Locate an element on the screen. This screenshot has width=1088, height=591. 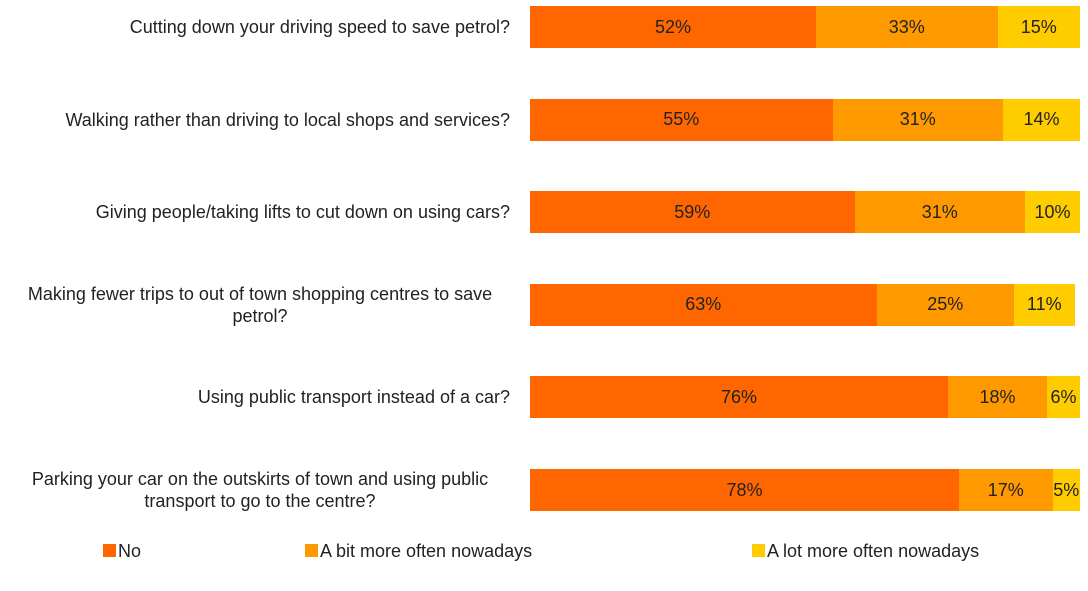
category-text: Using public transport instead of a car? is located at coordinates (353, 397).